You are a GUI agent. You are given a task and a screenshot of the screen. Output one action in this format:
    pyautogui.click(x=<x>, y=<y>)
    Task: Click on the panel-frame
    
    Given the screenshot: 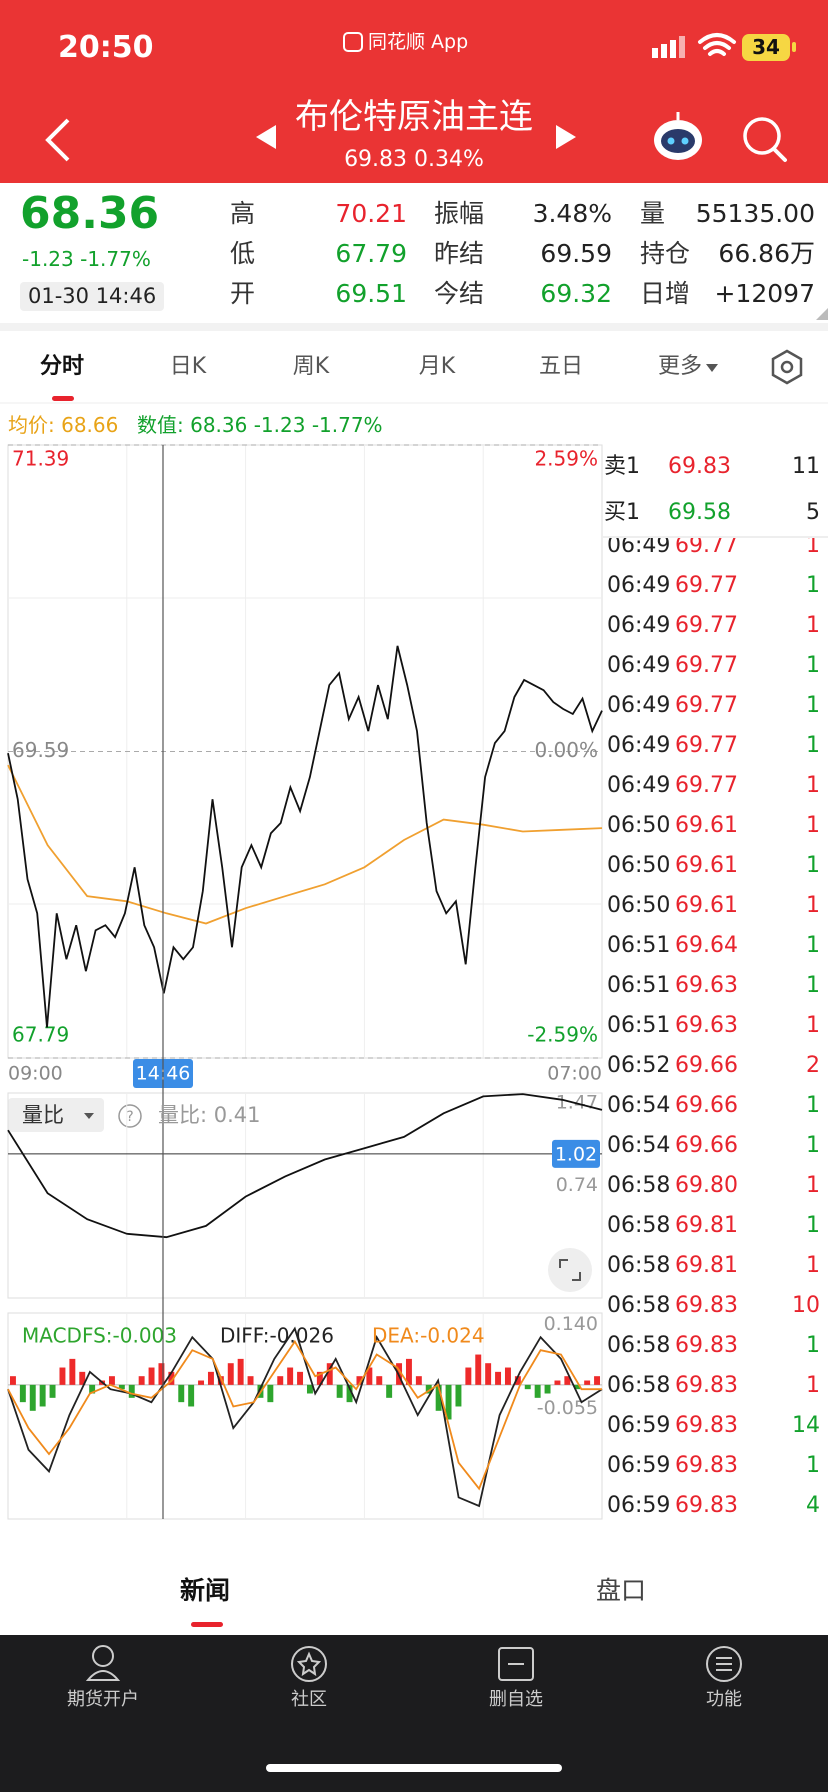 What is the action you would take?
    pyautogui.click(x=305, y=1416)
    